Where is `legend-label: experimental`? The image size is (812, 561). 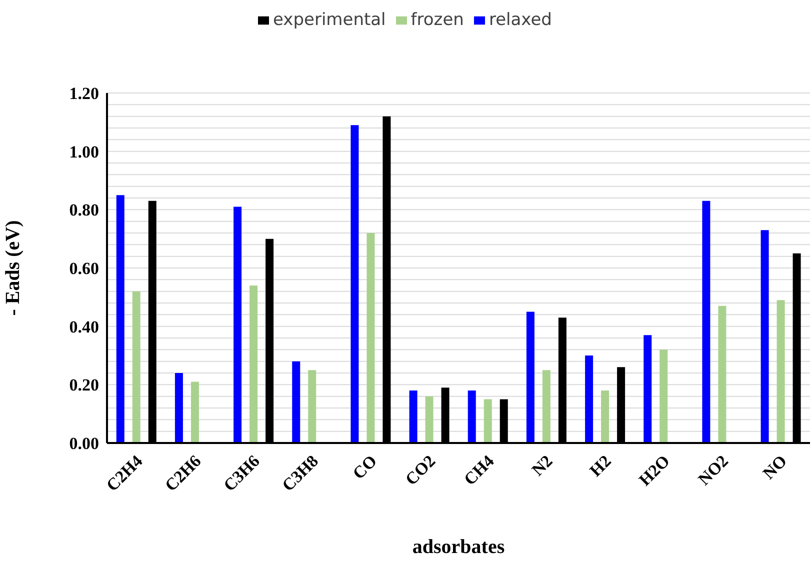
legend-label: experimental is located at coordinates (329, 20).